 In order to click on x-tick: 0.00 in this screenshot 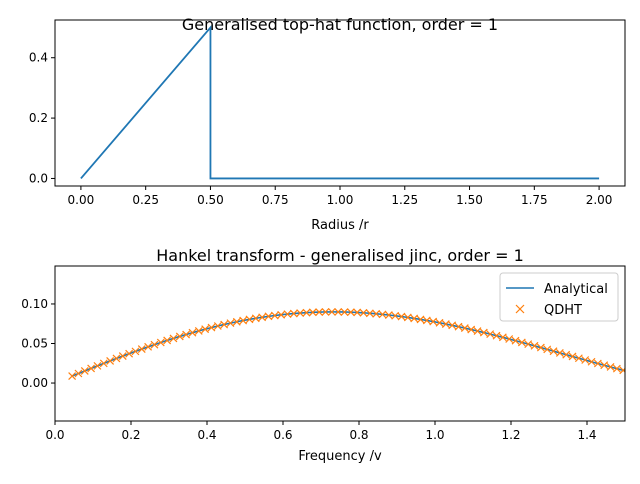, I will do `click(81, 196)`.